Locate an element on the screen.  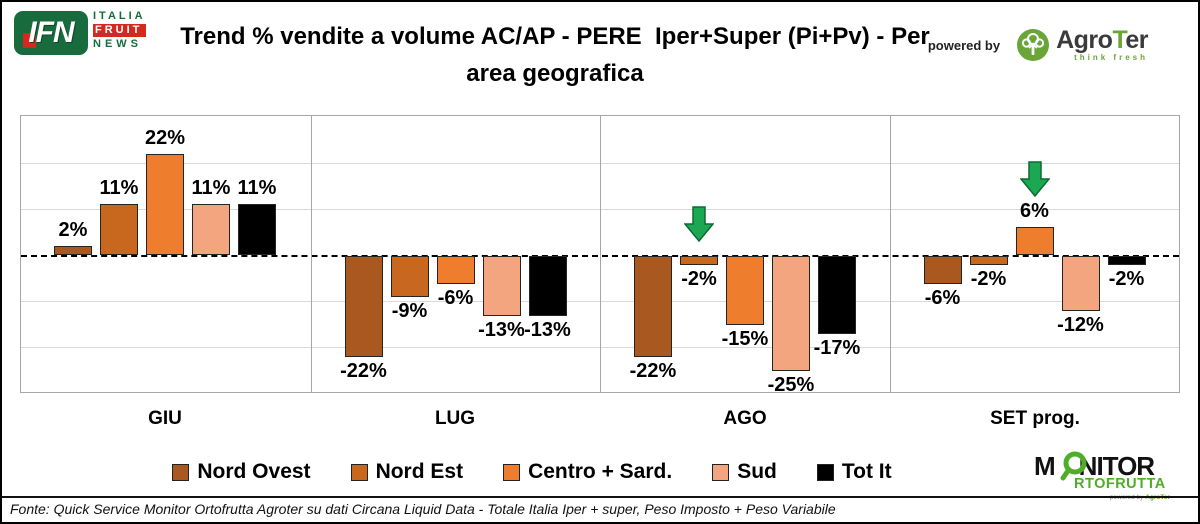
ifn-italia-label: ITALIA is located at coordinates (119, 16).